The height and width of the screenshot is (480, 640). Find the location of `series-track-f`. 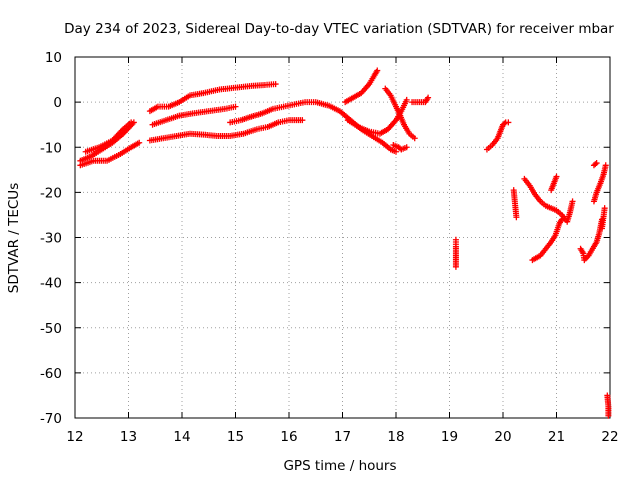

series-track-f is located at coordinates (226, 130).